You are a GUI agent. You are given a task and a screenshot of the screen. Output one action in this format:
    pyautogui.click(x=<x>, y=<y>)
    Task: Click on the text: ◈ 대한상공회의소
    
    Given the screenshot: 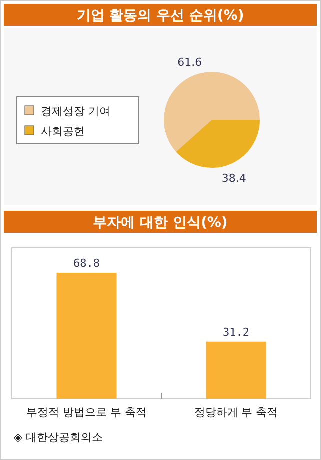 What is the action you would take?
    pyautogui.click(x=58, y=437)
    